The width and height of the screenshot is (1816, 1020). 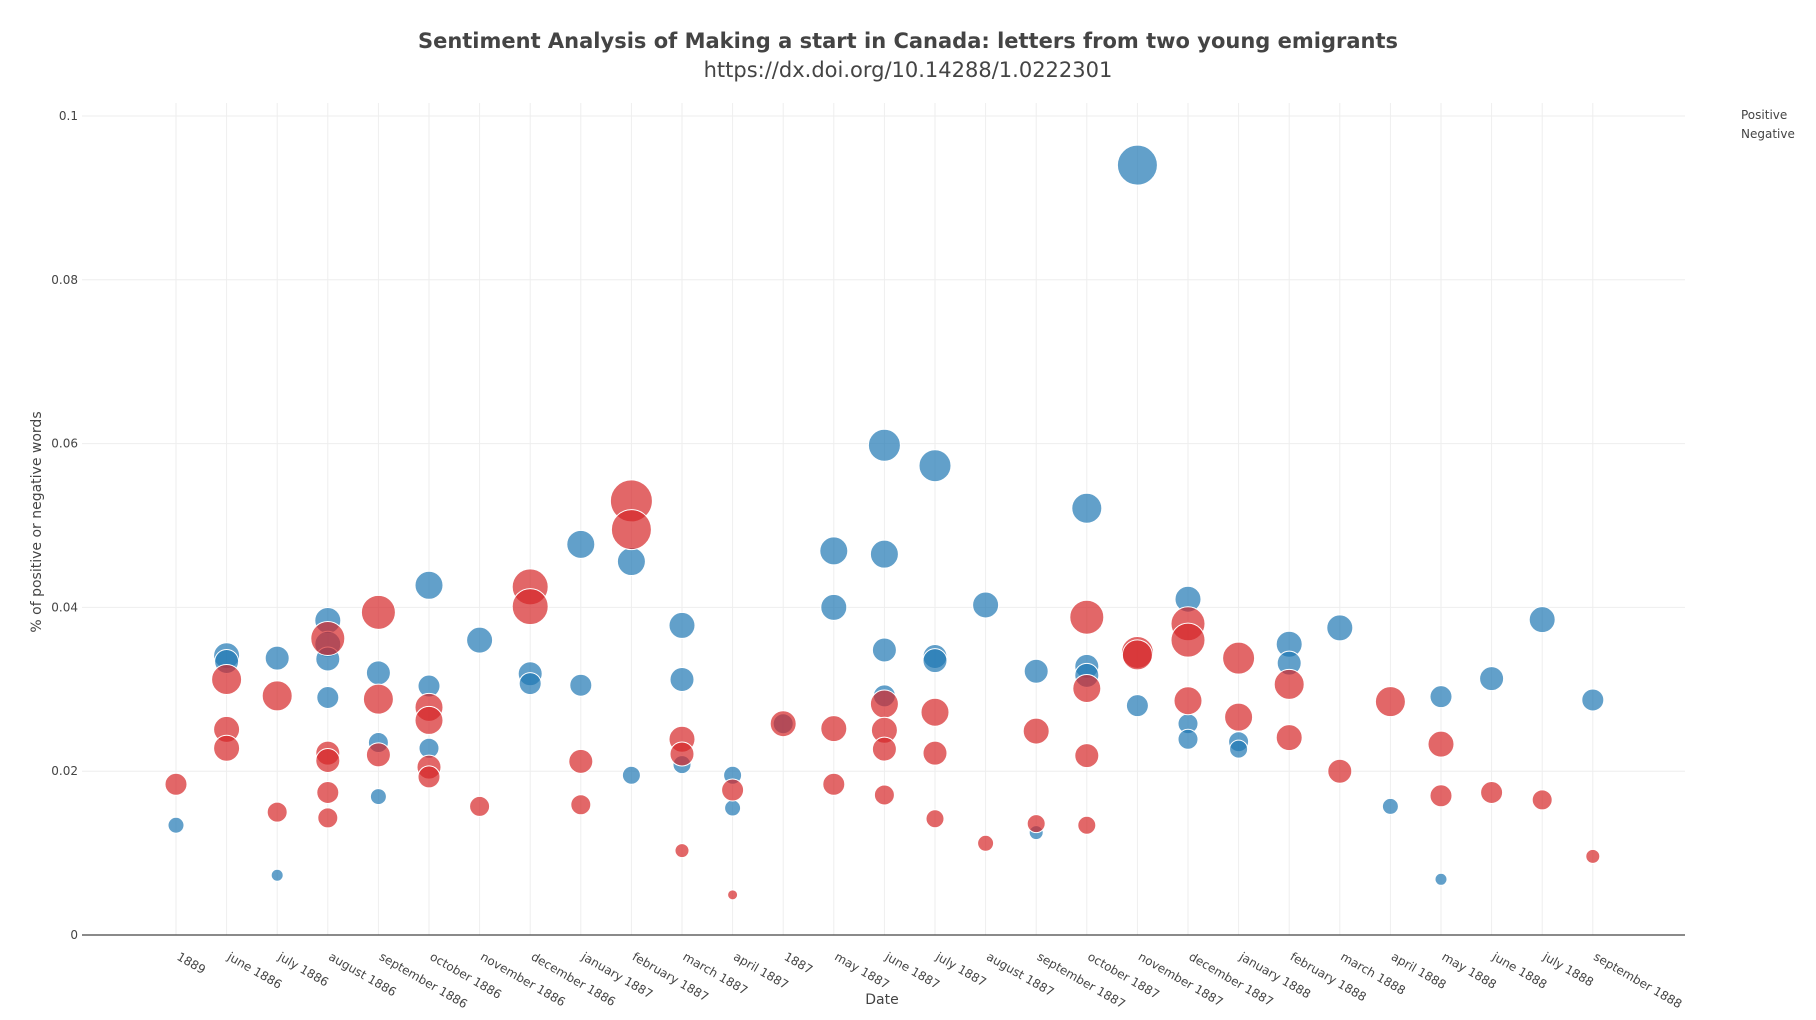 I want to click on x-tick-label: june 1888, so click(x=1519, y=970).